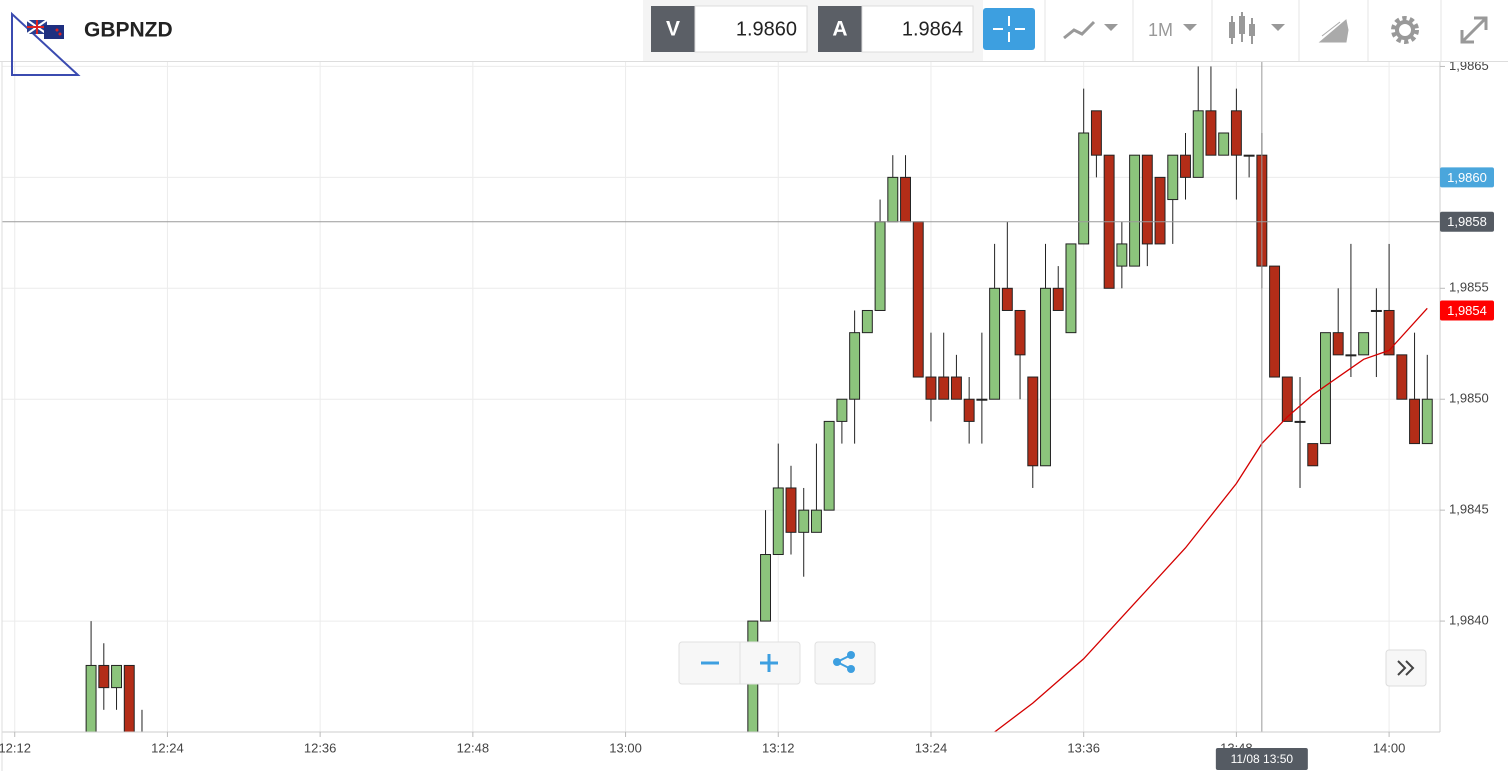  What do you see at coordinates (15, 747) in the screenshot?
I see `x-tick-label: 12:12` at bounding box center [15, 747].